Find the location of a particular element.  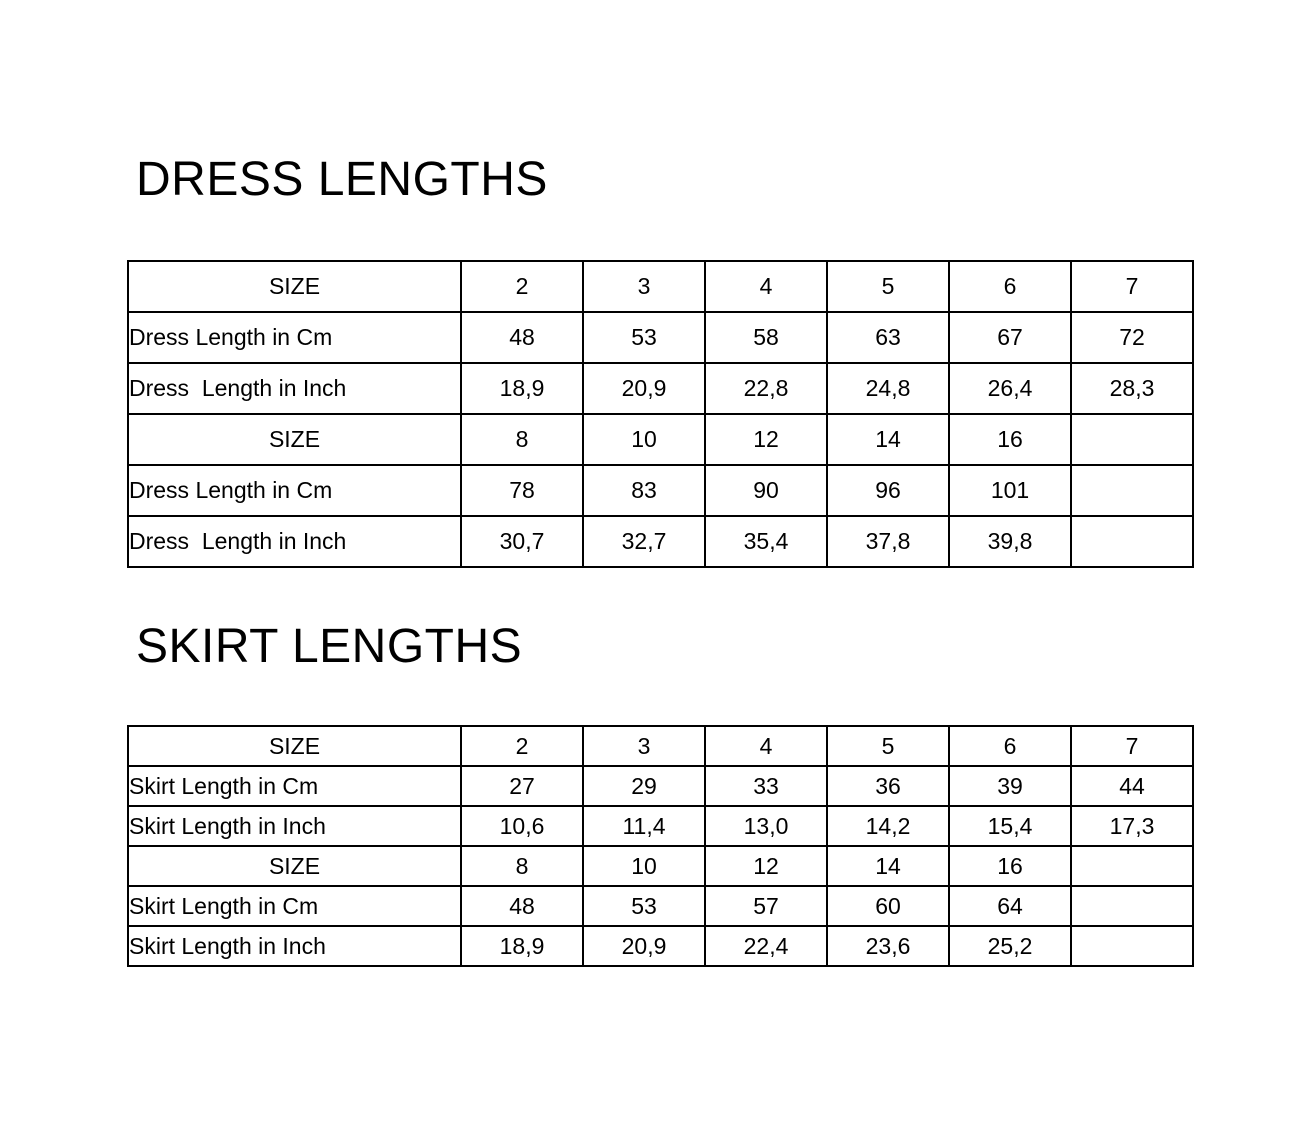

measurement-cell: 27 is located at coordinates (522, 786).